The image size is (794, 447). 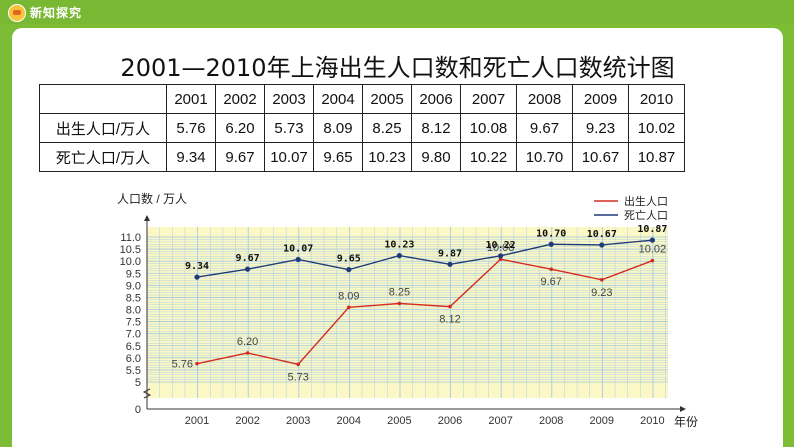 I want to click on y-tick-label: 10.5, so click(x=130, y=250).